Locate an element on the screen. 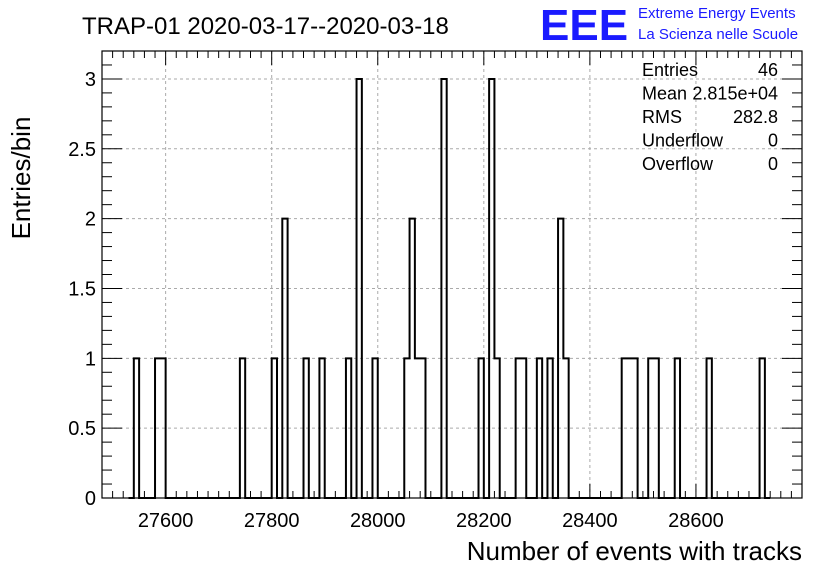 This screenshot has width=836, height=572. x-tick-label: 28400 is located at coordinates (590, 521).